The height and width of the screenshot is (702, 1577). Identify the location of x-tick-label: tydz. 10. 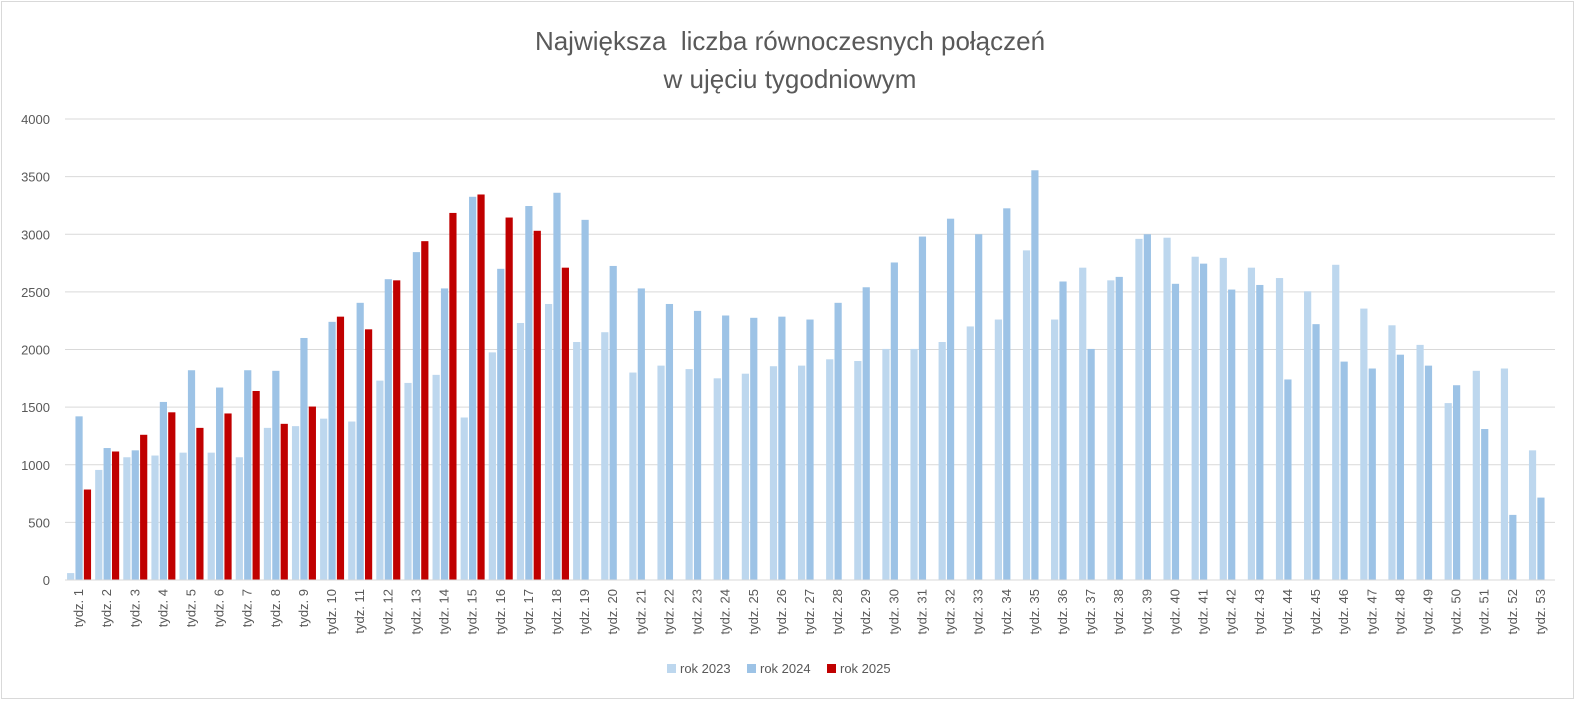
(331, 612).